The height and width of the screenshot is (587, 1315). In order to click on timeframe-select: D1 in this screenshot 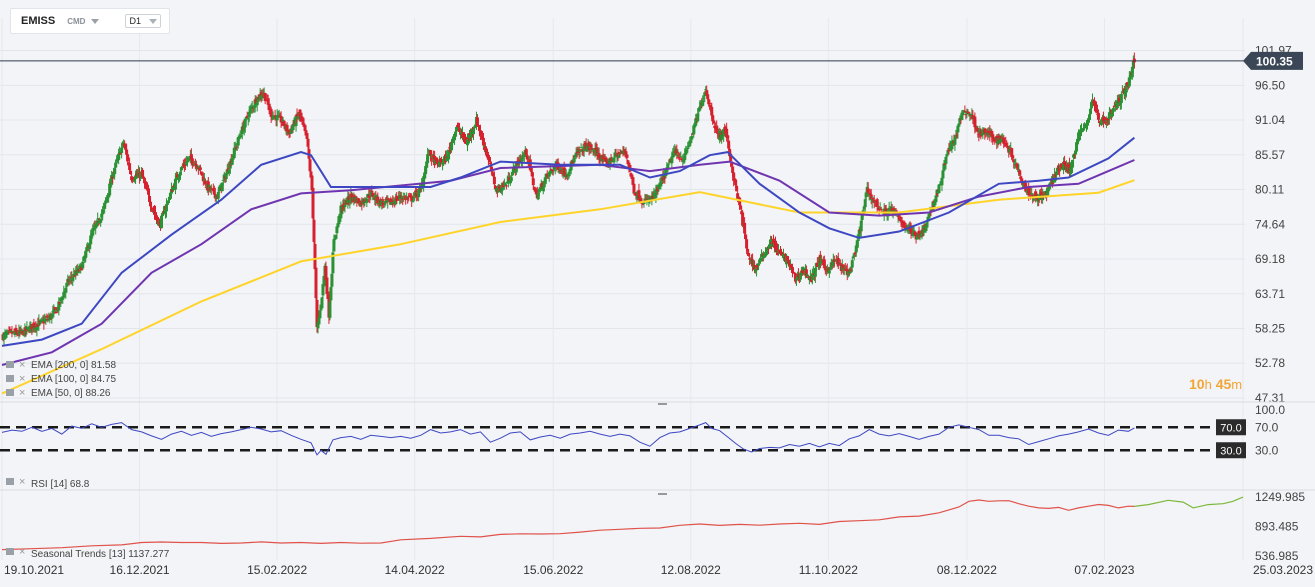, I will do `click(143, 21)`.